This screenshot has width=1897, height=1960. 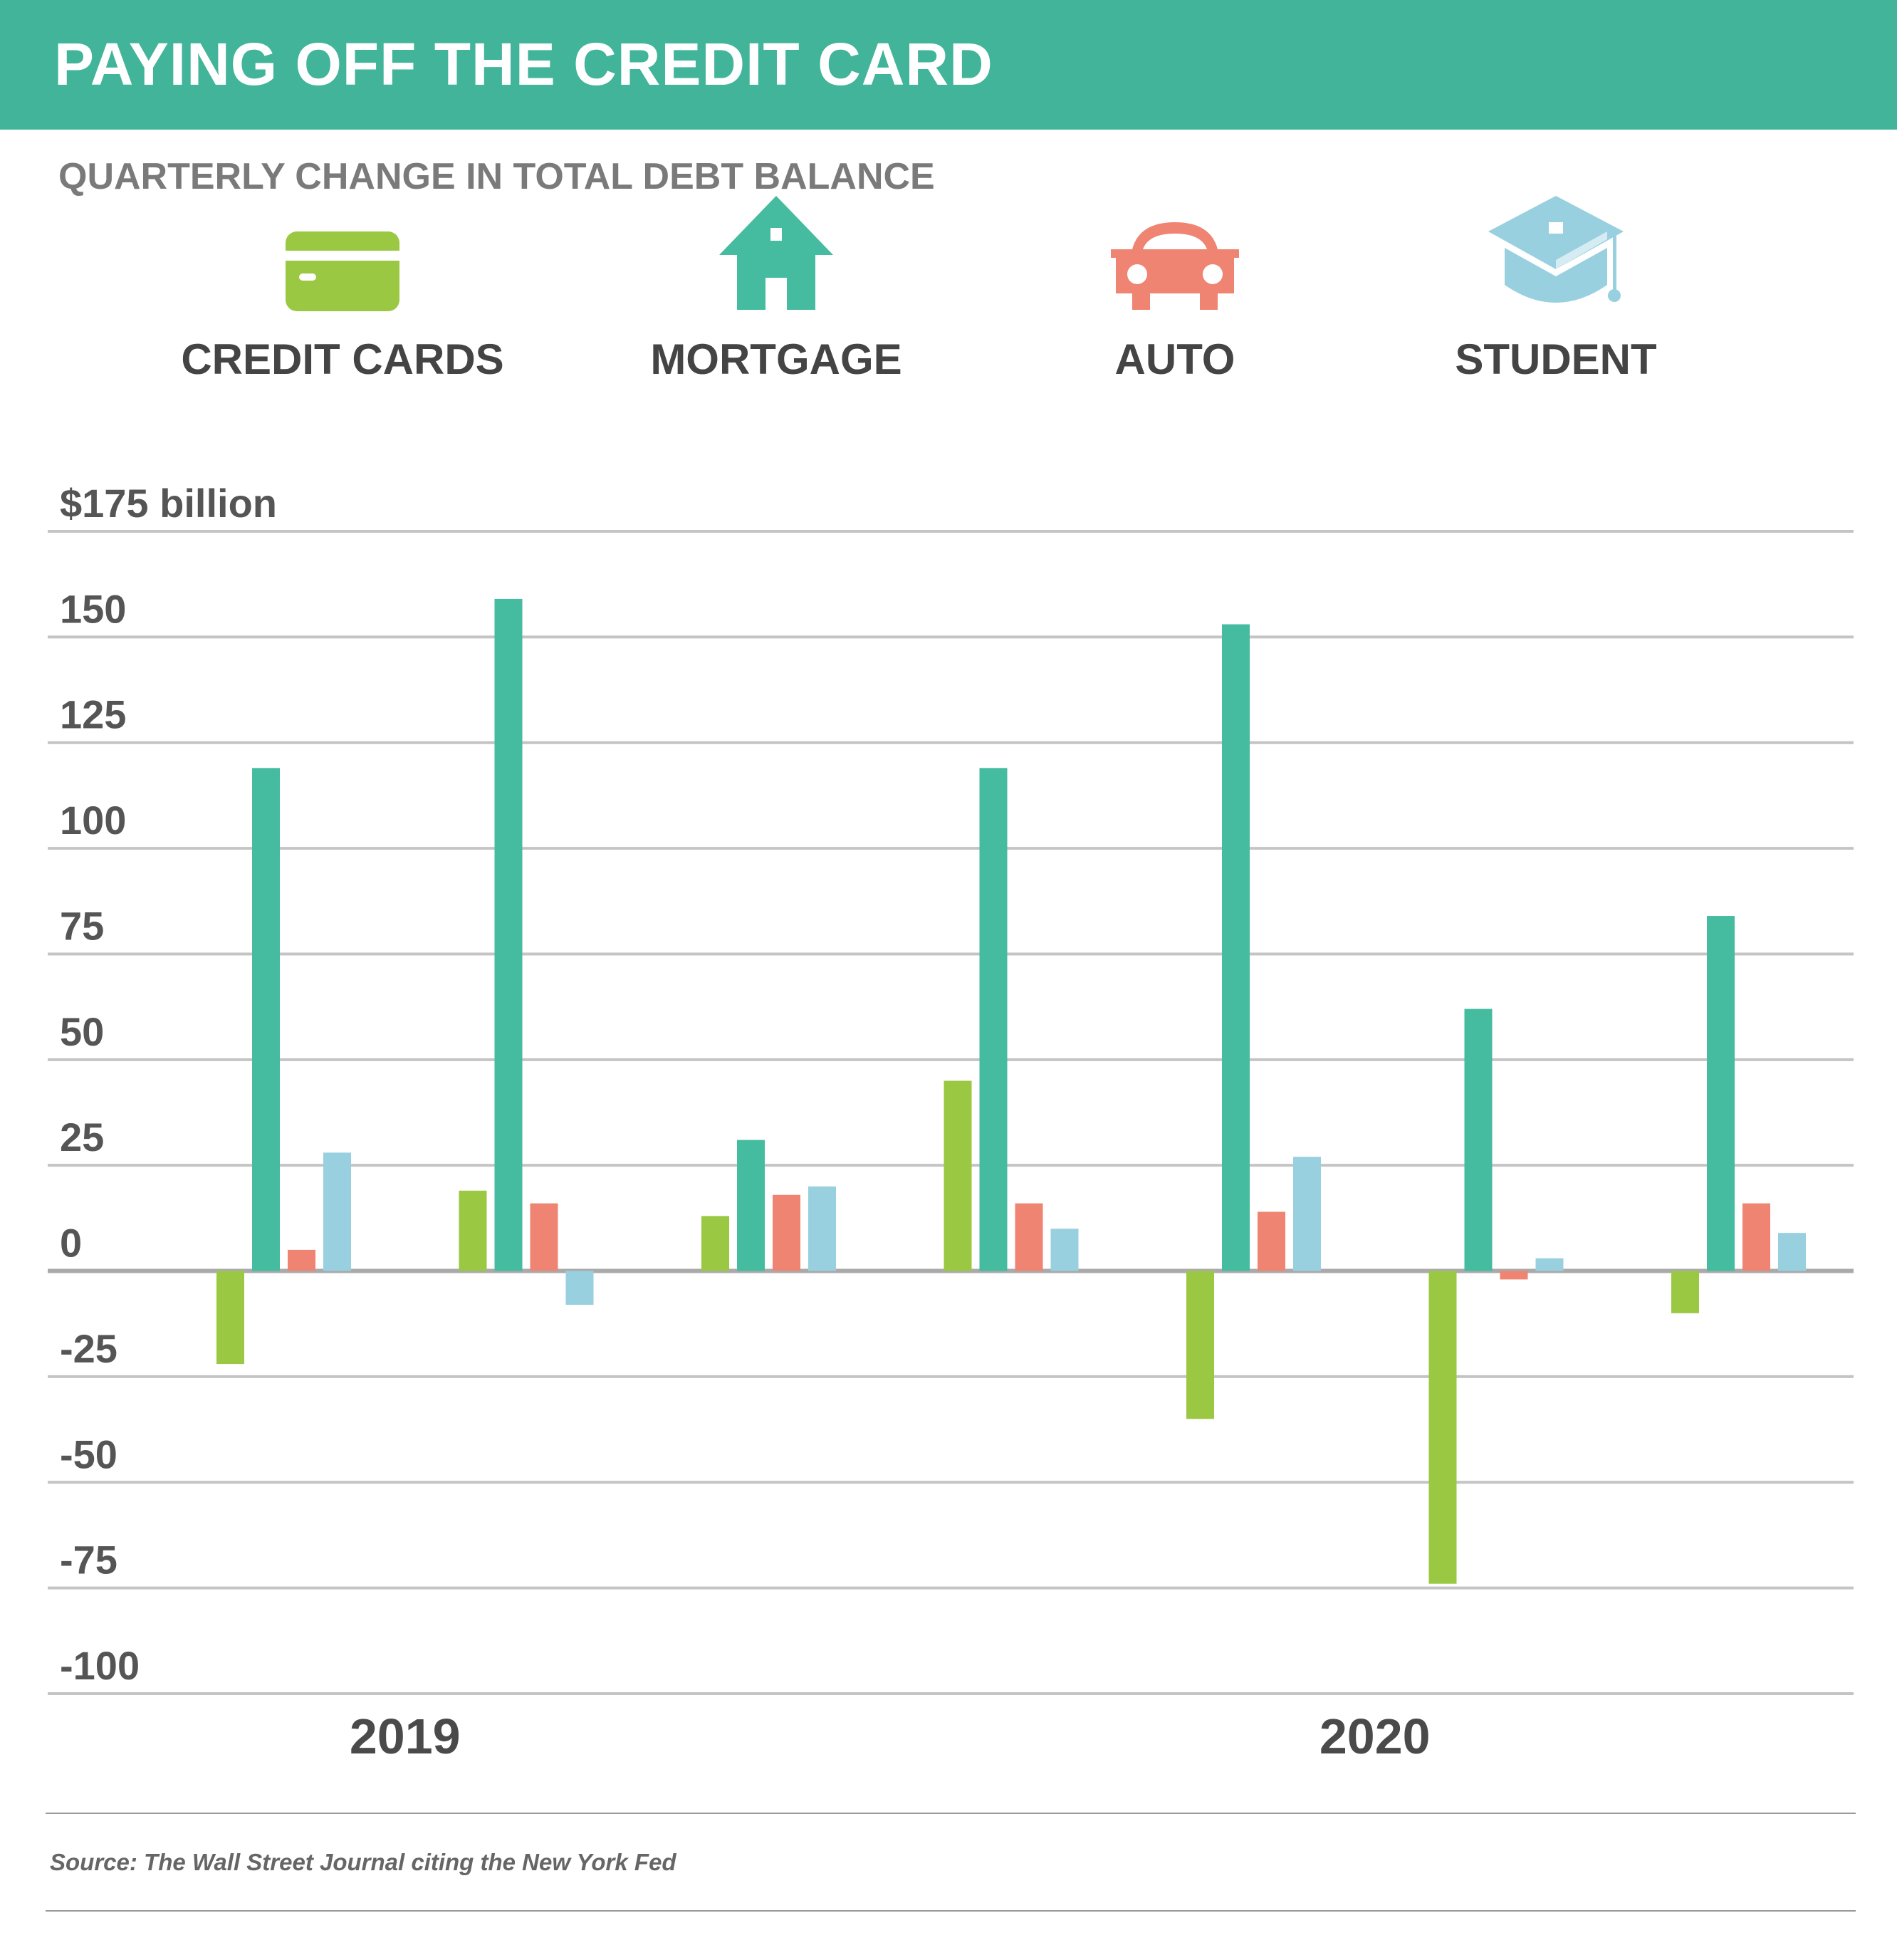 I want to click on legend-label: STUDENT, so click(x=1556, y=359).